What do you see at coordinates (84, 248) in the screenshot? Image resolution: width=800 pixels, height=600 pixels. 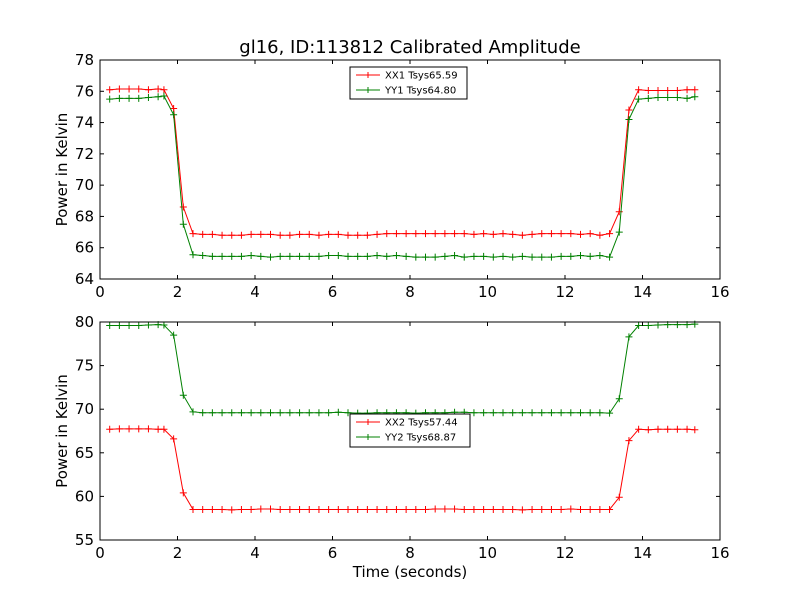 I see `top-y-tick-label: 66` at bounding box center [84, 248].